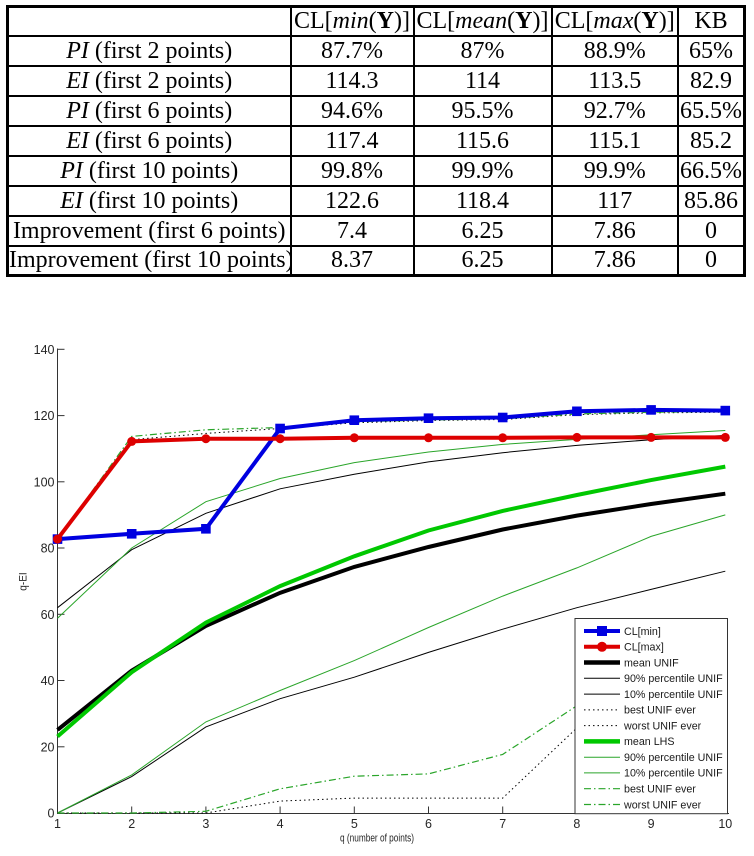 The image size is (754, 856). Describe the element at coordinates (725, 824) in the screenshot. I see `svg-text: 10` at that location.